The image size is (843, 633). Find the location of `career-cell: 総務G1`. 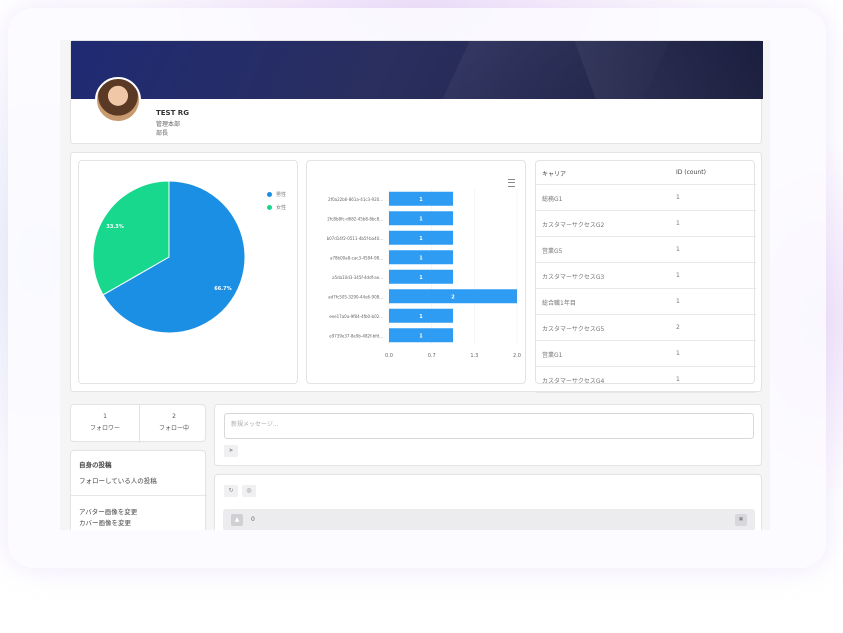

career-cell: 総務G1 is located at coordinates (552, 199).